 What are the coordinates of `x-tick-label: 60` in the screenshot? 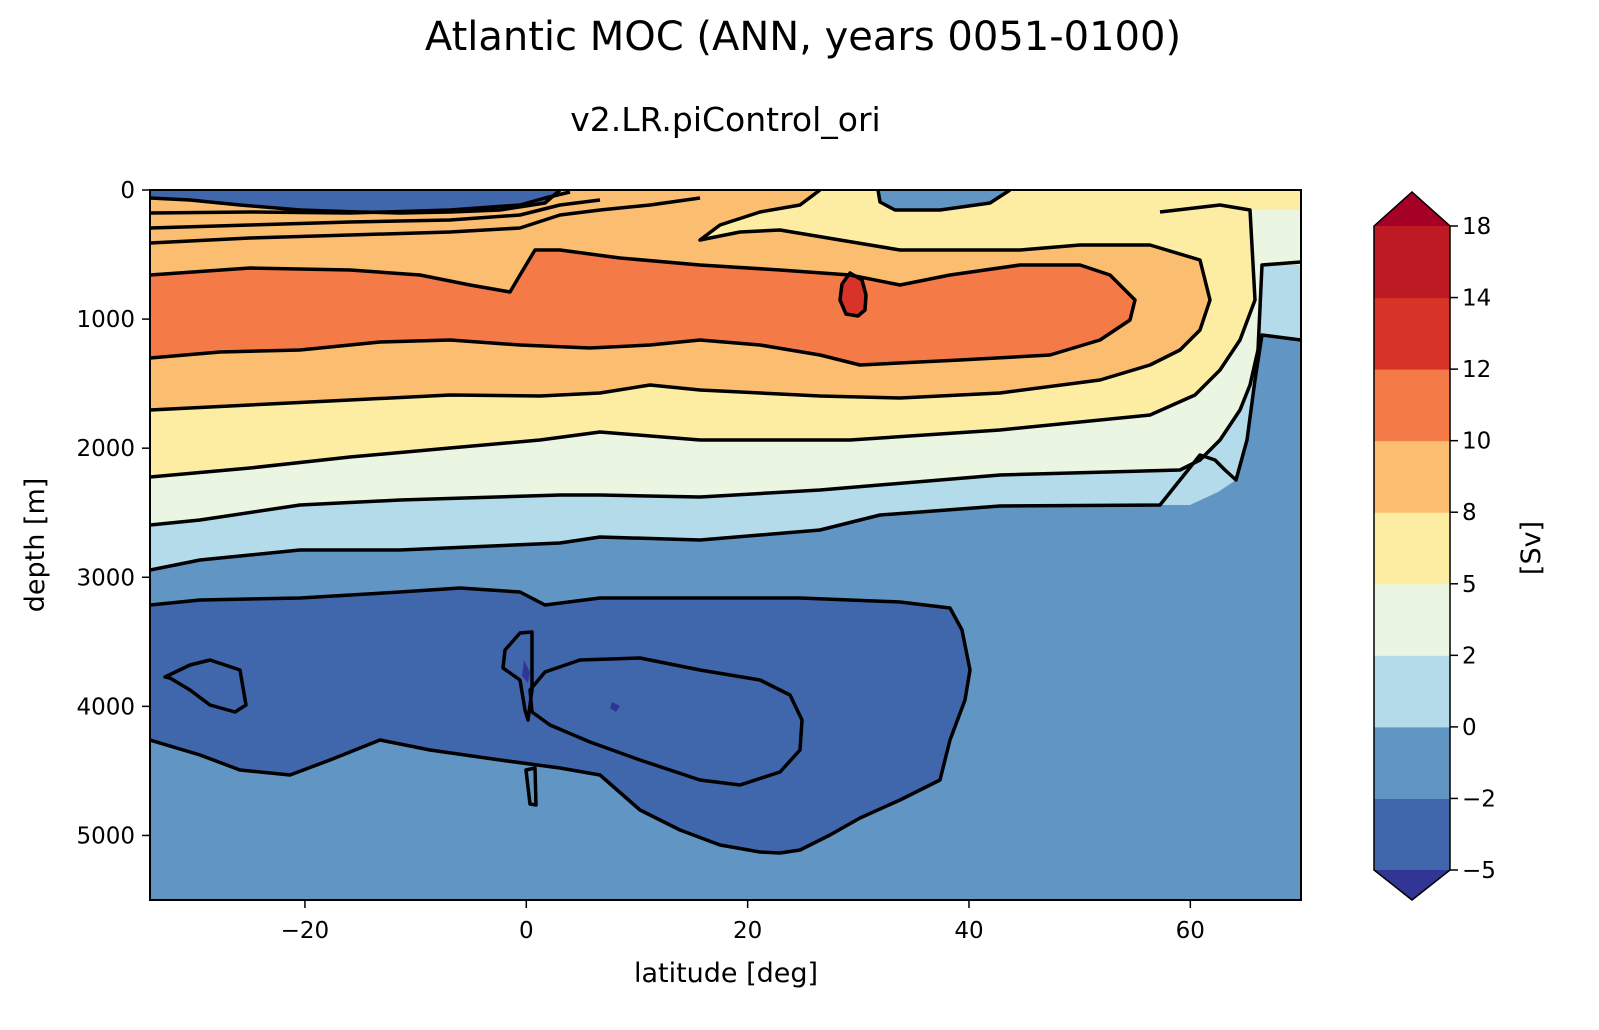 It's located at (1190, 931).